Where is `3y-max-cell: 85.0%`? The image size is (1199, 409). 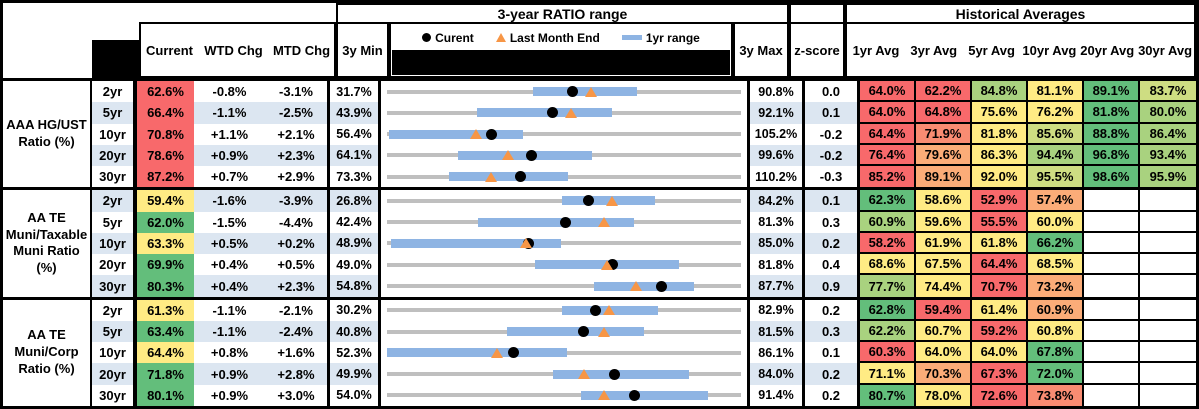
3y-max-cell: 85.0% is located at coordinates (777, 243).